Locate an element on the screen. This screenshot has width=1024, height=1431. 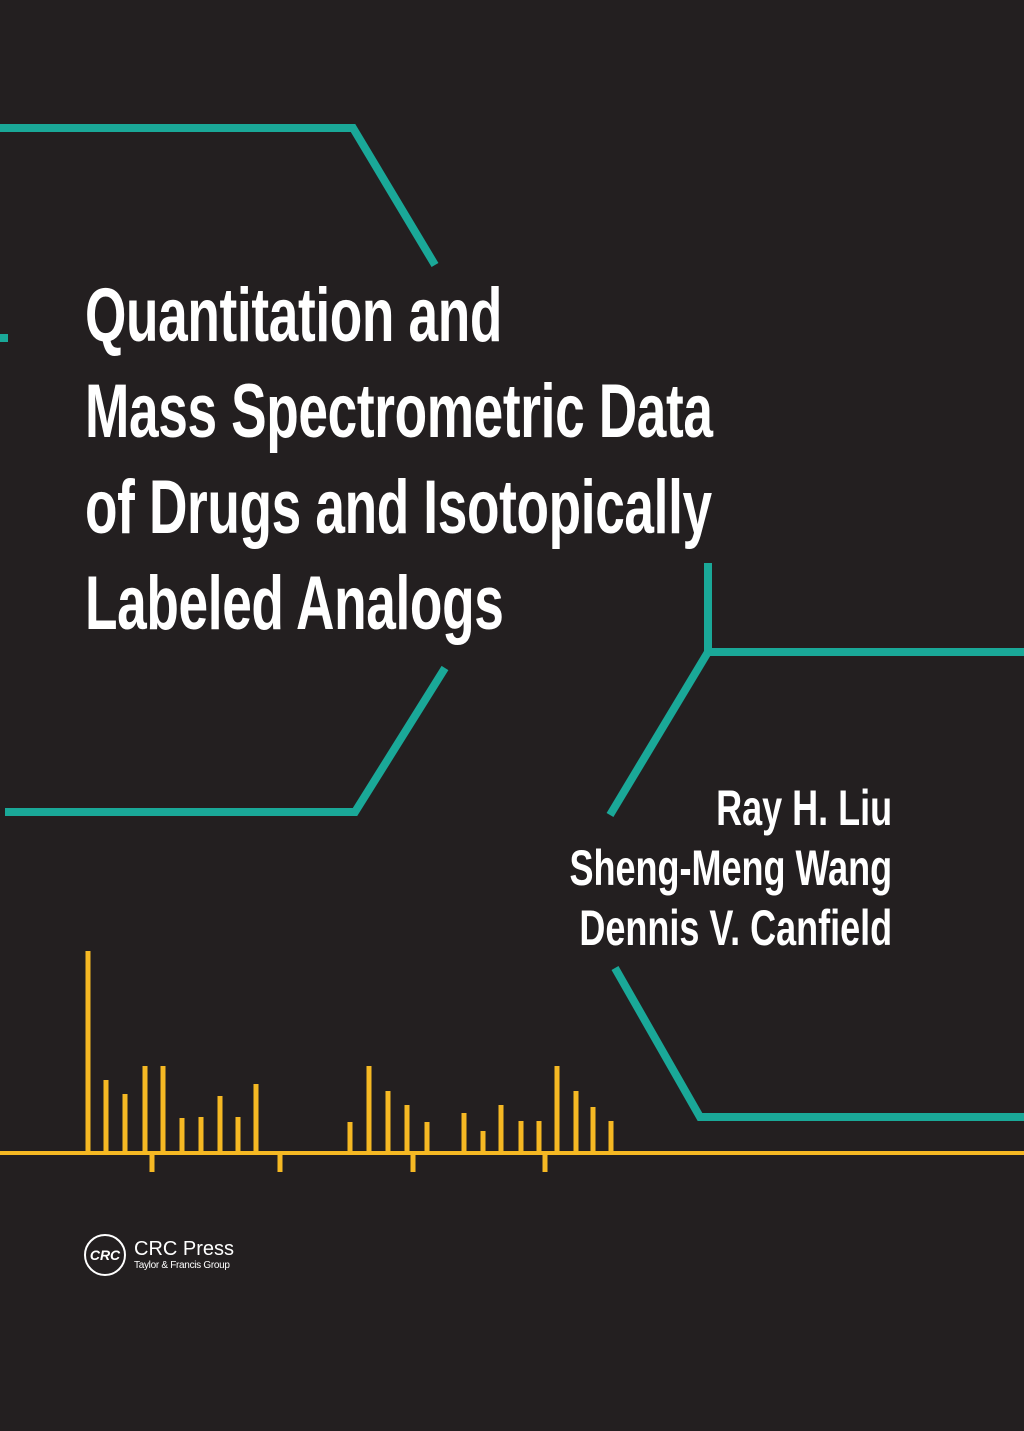
title-line: Labeled Analogs is located at coordinates (294, 603).